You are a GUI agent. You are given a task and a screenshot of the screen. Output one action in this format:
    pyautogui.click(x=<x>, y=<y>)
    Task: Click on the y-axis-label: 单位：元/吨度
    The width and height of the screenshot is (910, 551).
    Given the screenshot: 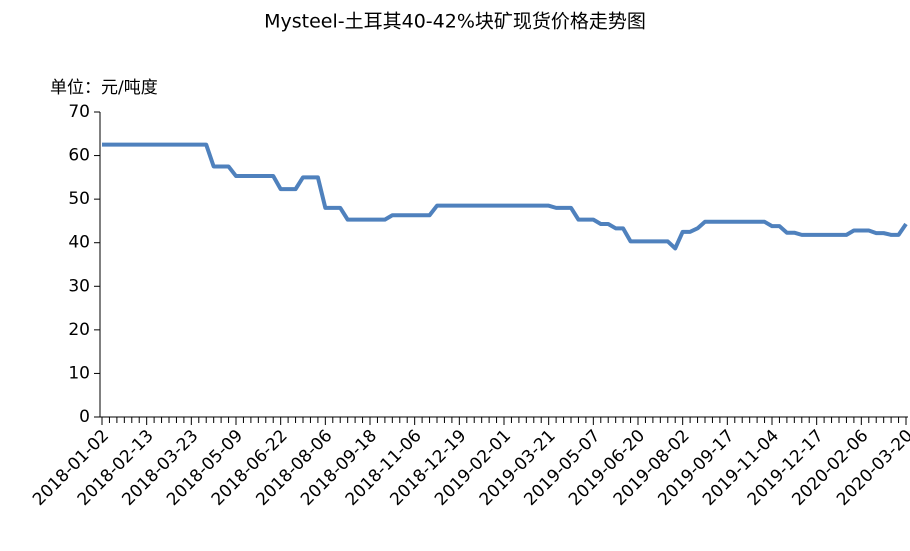 What is the action you would take?
    pyautogui.click(x=104, y=88)
    